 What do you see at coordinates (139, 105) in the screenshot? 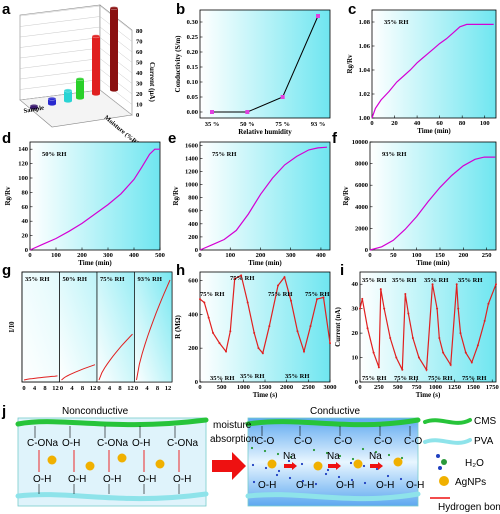
I see `a-tick-label: 10` at bounding box center [139, 105].